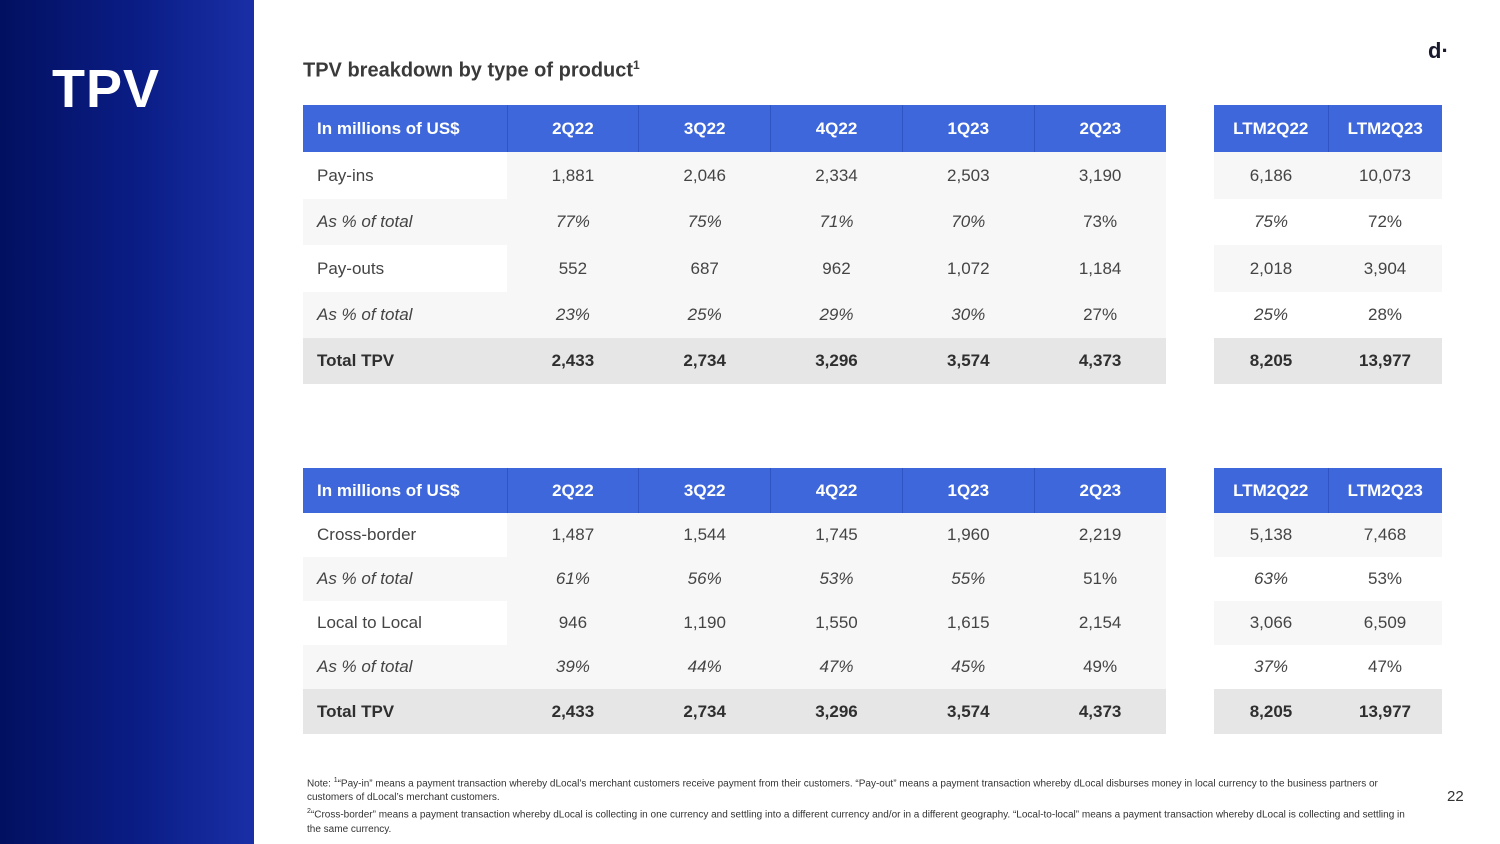  I want to click on table-cell: 1,544, so click(704, 535).